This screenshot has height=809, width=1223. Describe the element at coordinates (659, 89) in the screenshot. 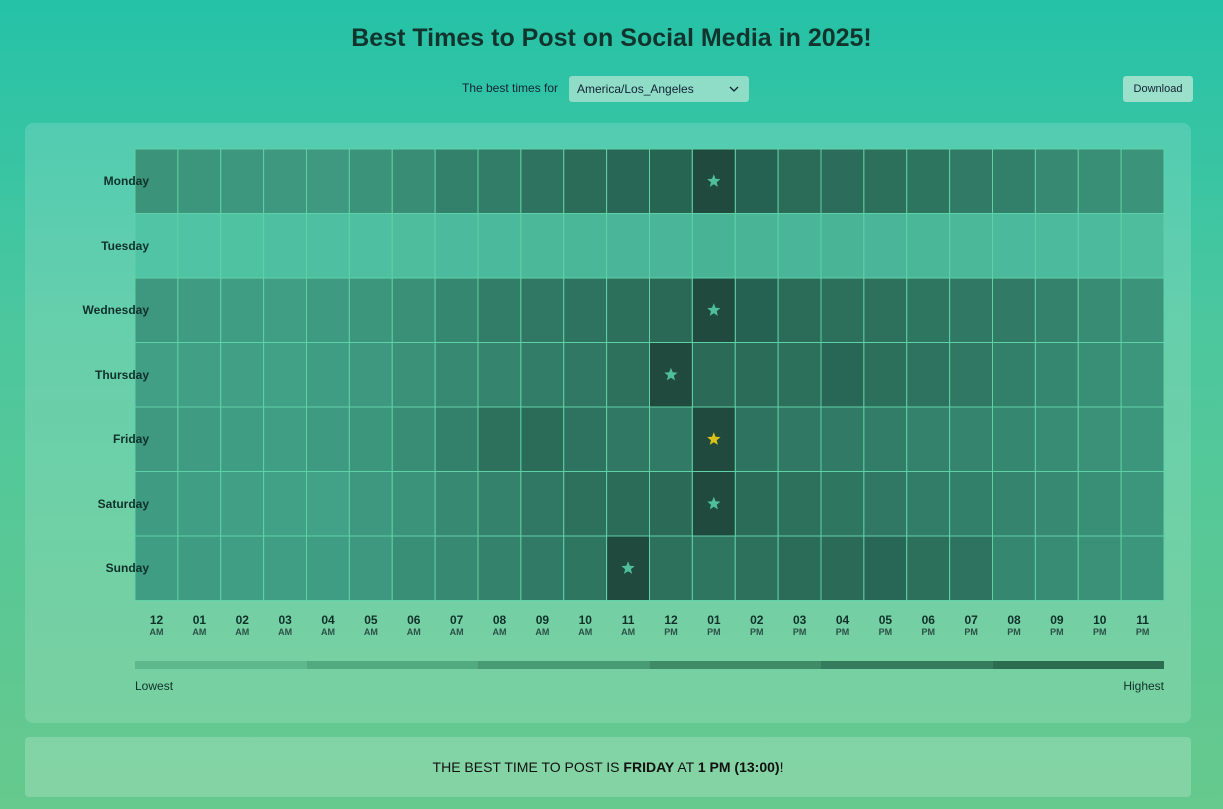

I see `timezone-select: America/Los_Angeles` at that location.